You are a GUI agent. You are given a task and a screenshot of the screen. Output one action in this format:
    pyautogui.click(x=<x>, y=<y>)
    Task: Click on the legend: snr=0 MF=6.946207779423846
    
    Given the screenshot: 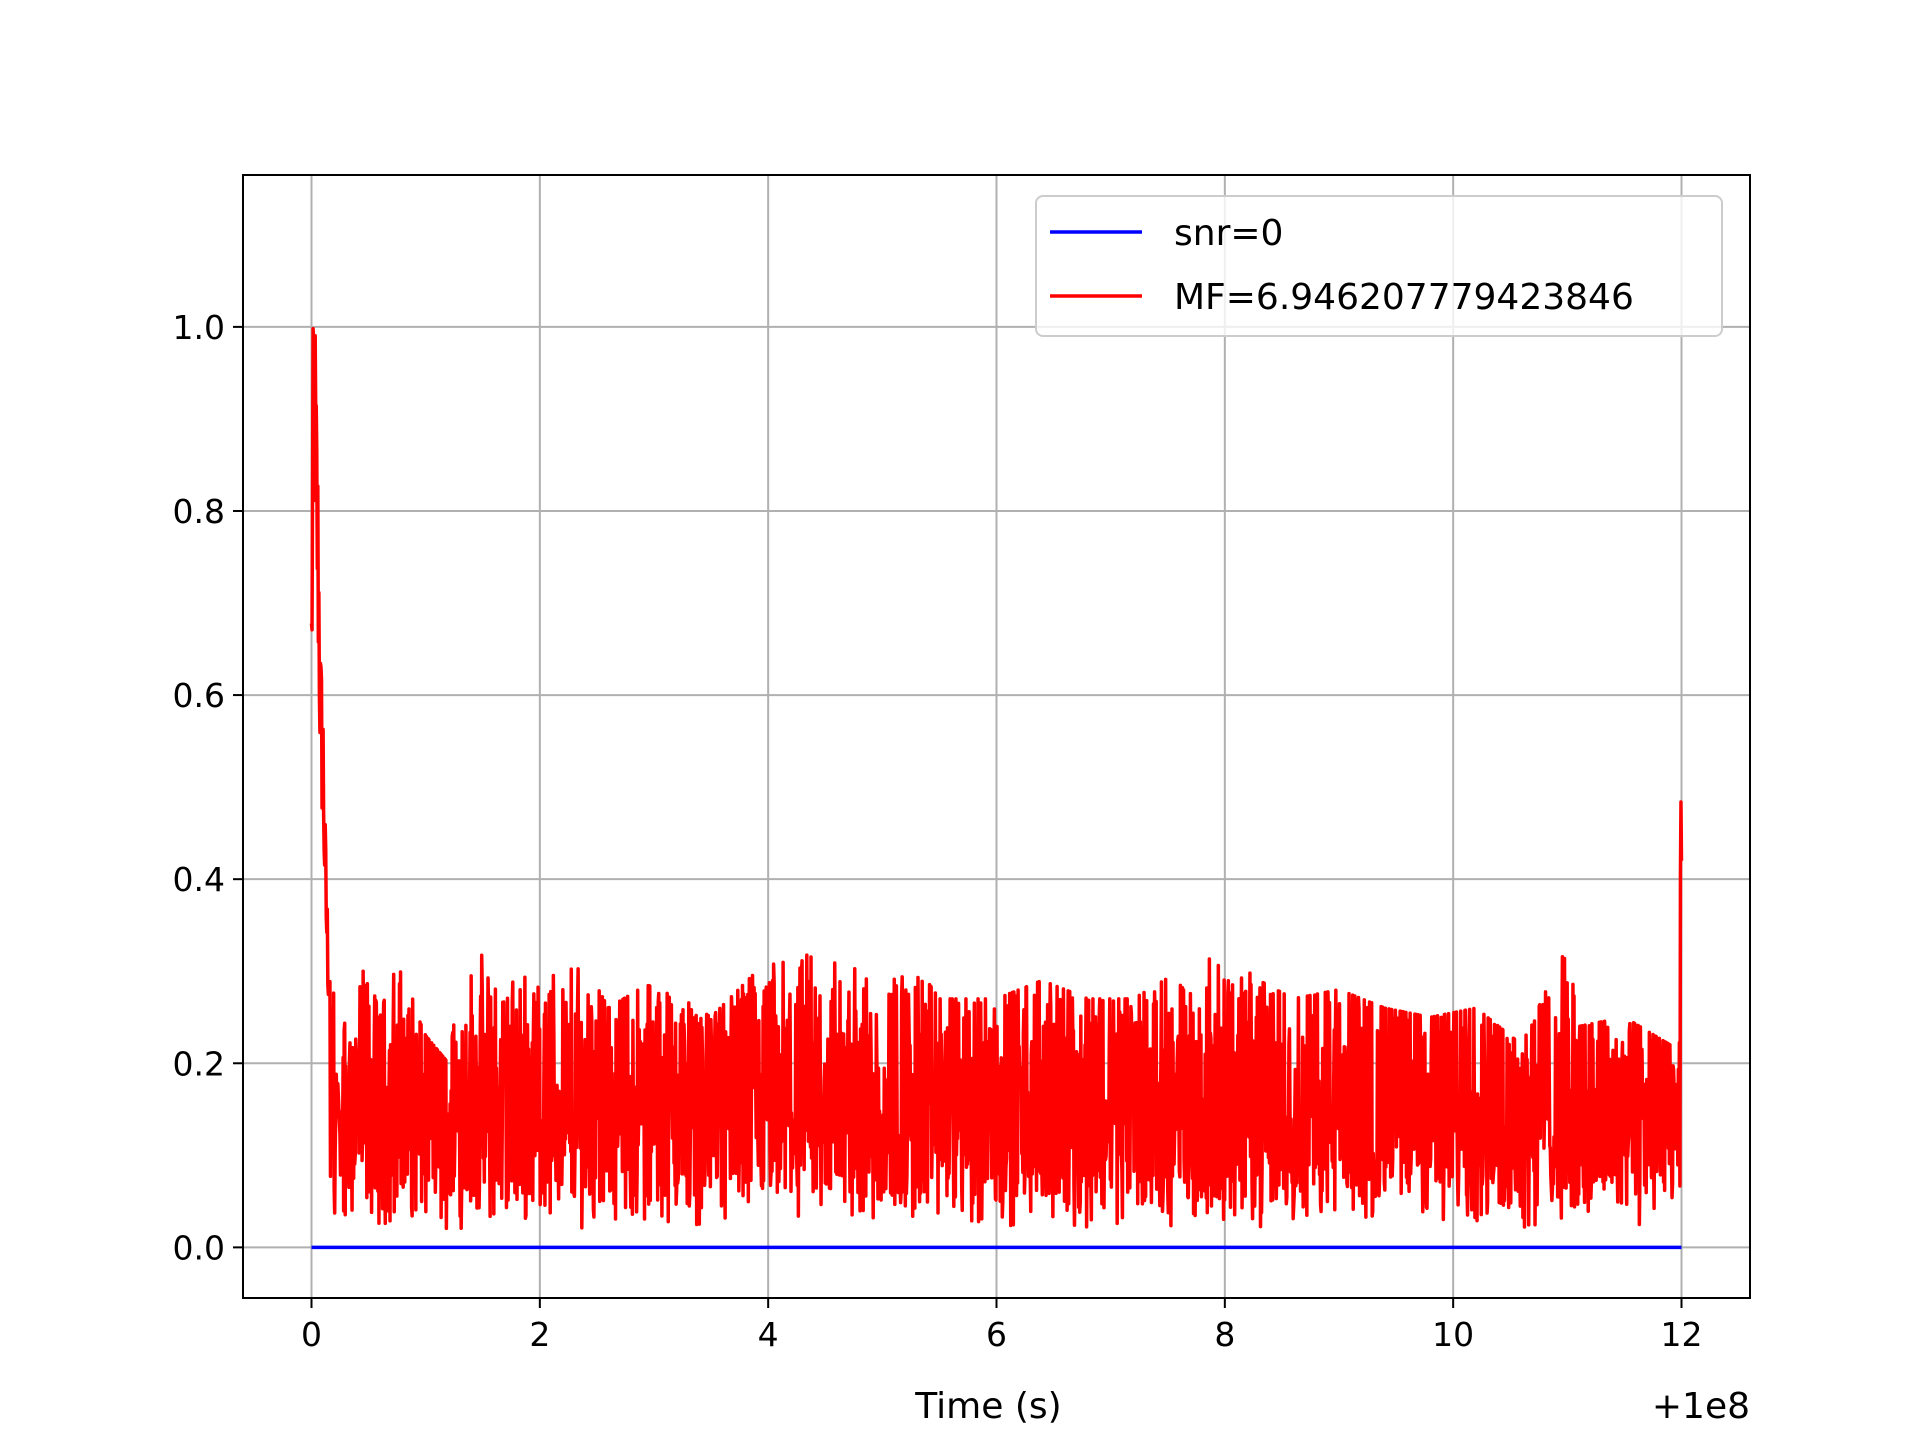 What is the action you would take?
    pyautogui.click(x=1379, y=266)
    